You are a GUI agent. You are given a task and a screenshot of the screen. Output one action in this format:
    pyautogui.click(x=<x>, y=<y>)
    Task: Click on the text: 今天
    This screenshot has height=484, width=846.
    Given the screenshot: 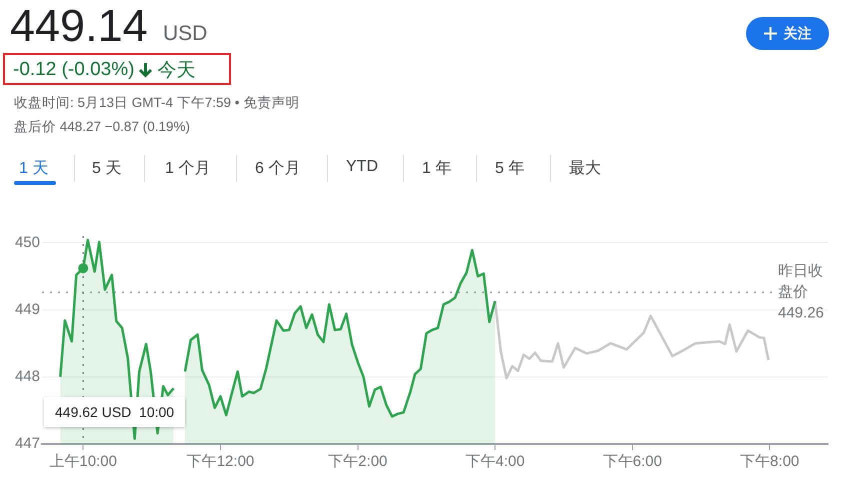 What is the action you would take?
    pyautogui.click(x=176, y=71)
    